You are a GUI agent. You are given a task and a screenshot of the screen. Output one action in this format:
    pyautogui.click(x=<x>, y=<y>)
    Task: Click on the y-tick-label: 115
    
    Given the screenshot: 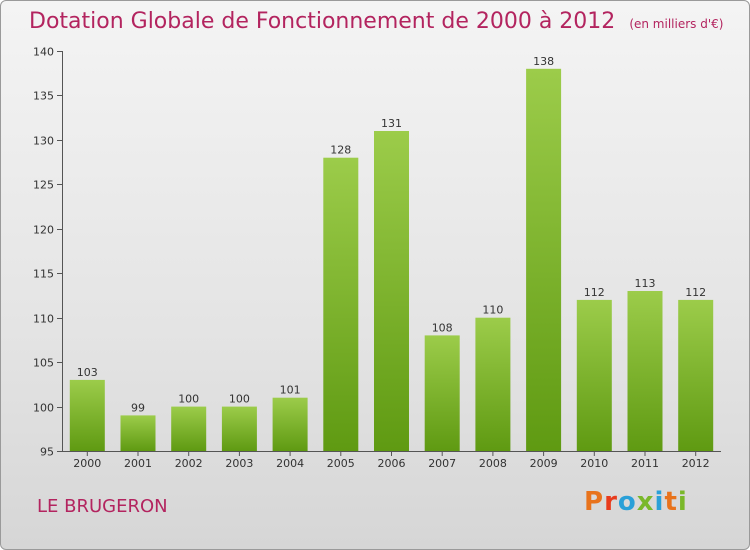 What is the action you would take?
    pyautogui.click(x=43, y=274)
    